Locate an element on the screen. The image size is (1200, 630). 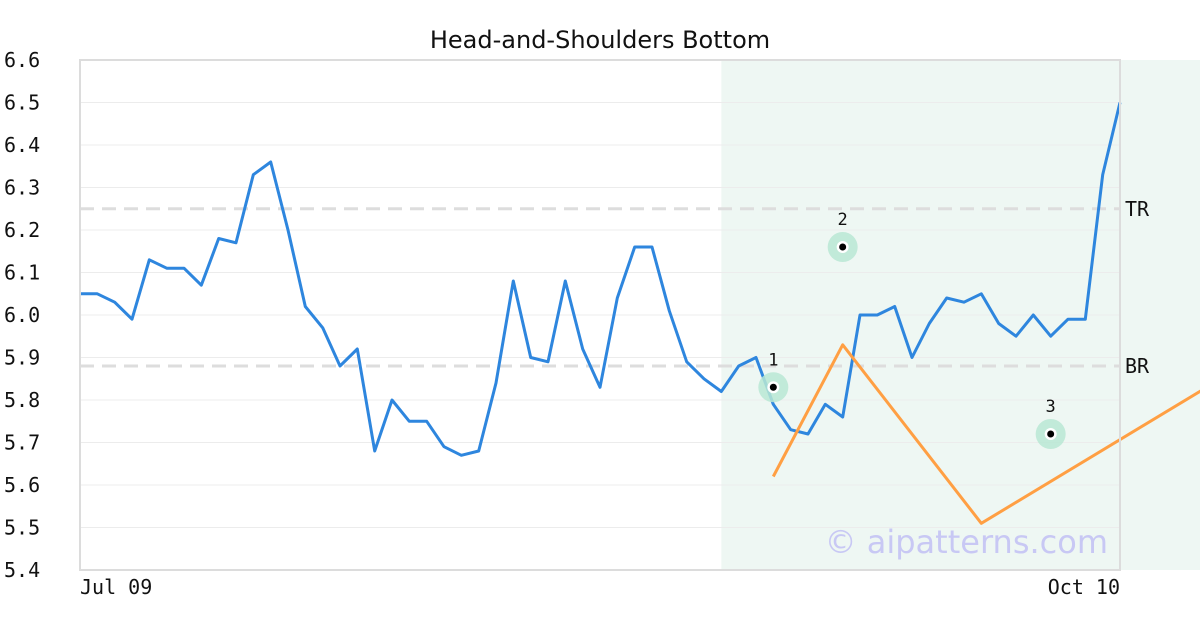
y-tick-label: 5.5 is located at coordinates (22, 528).